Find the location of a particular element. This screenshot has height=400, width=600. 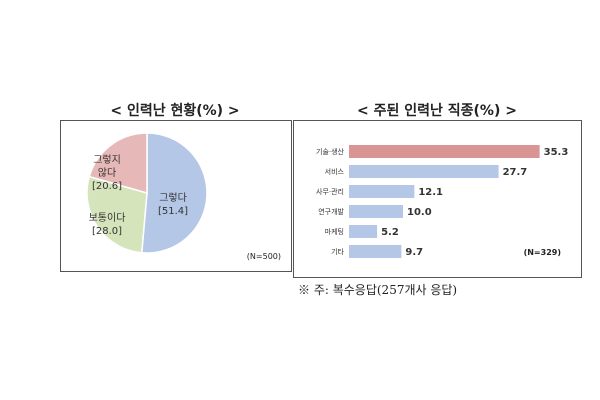

pie-title: < 인력난 현황(%) > is located at coordinates (175, 111).